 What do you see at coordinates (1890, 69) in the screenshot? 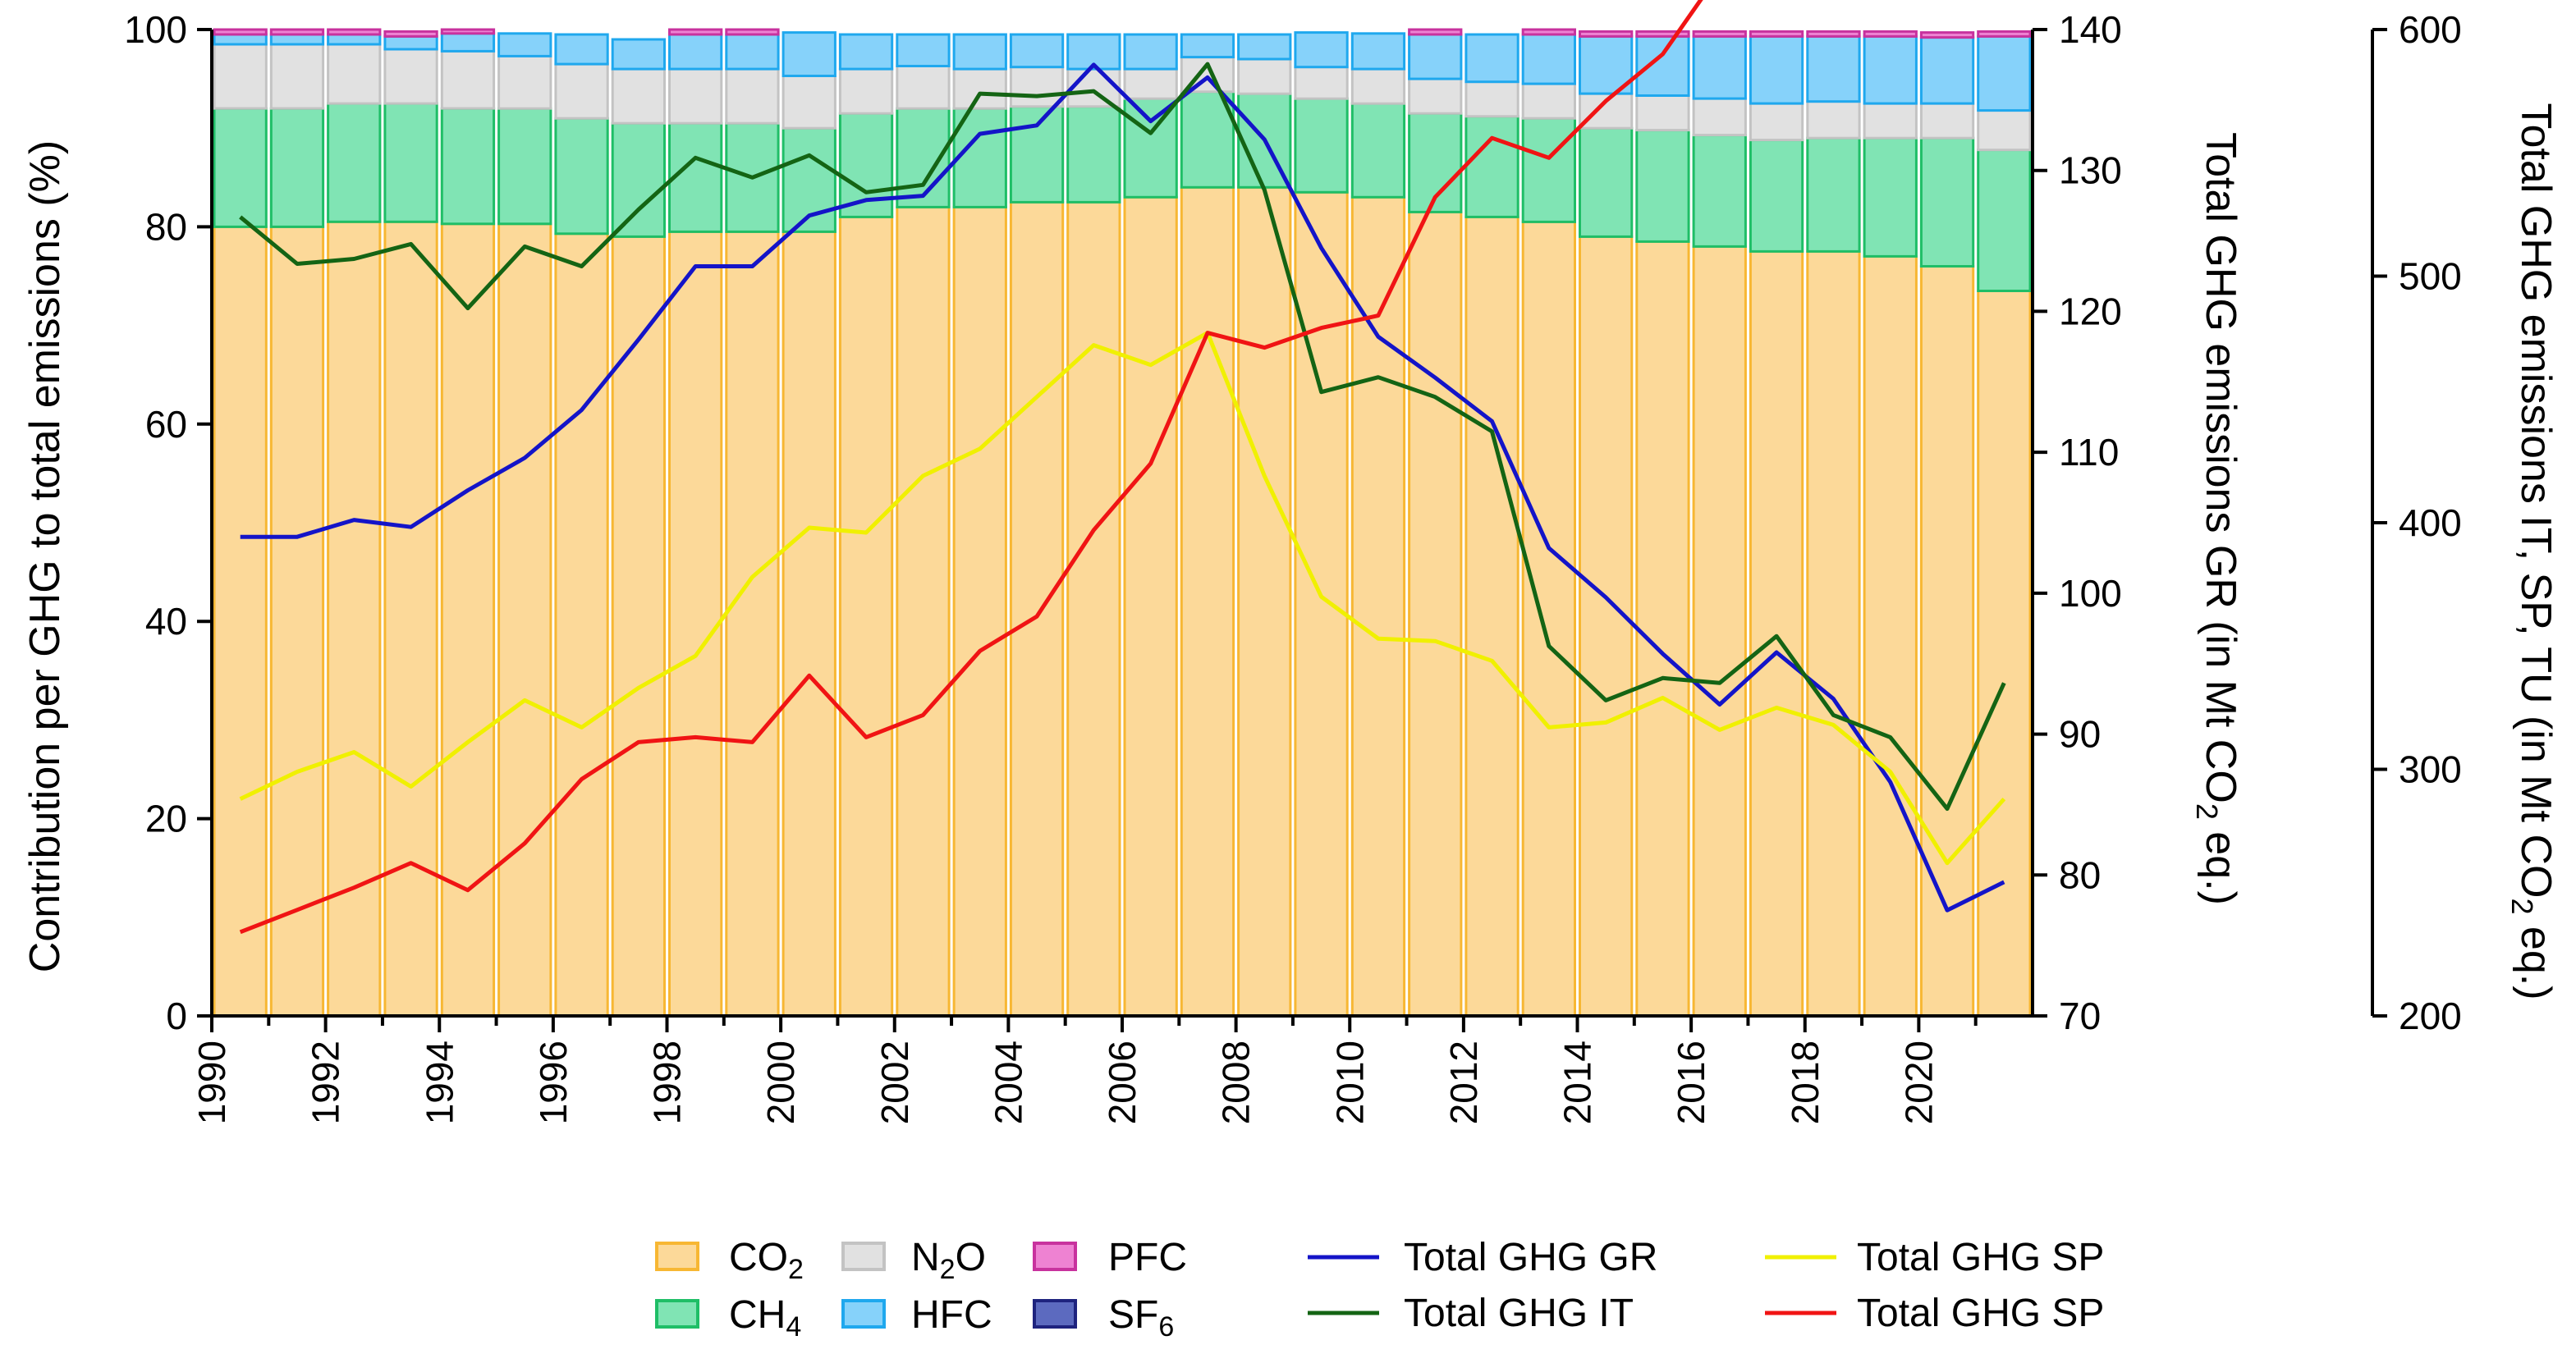
I see `bar-hfc-2019` at bounding box center [1890, 69].